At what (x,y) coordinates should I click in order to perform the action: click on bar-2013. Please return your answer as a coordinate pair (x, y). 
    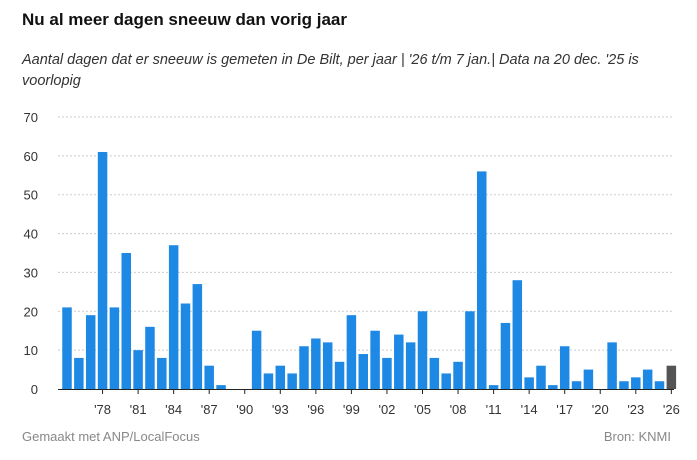
    Looking at the image, I should click on (517, 334).